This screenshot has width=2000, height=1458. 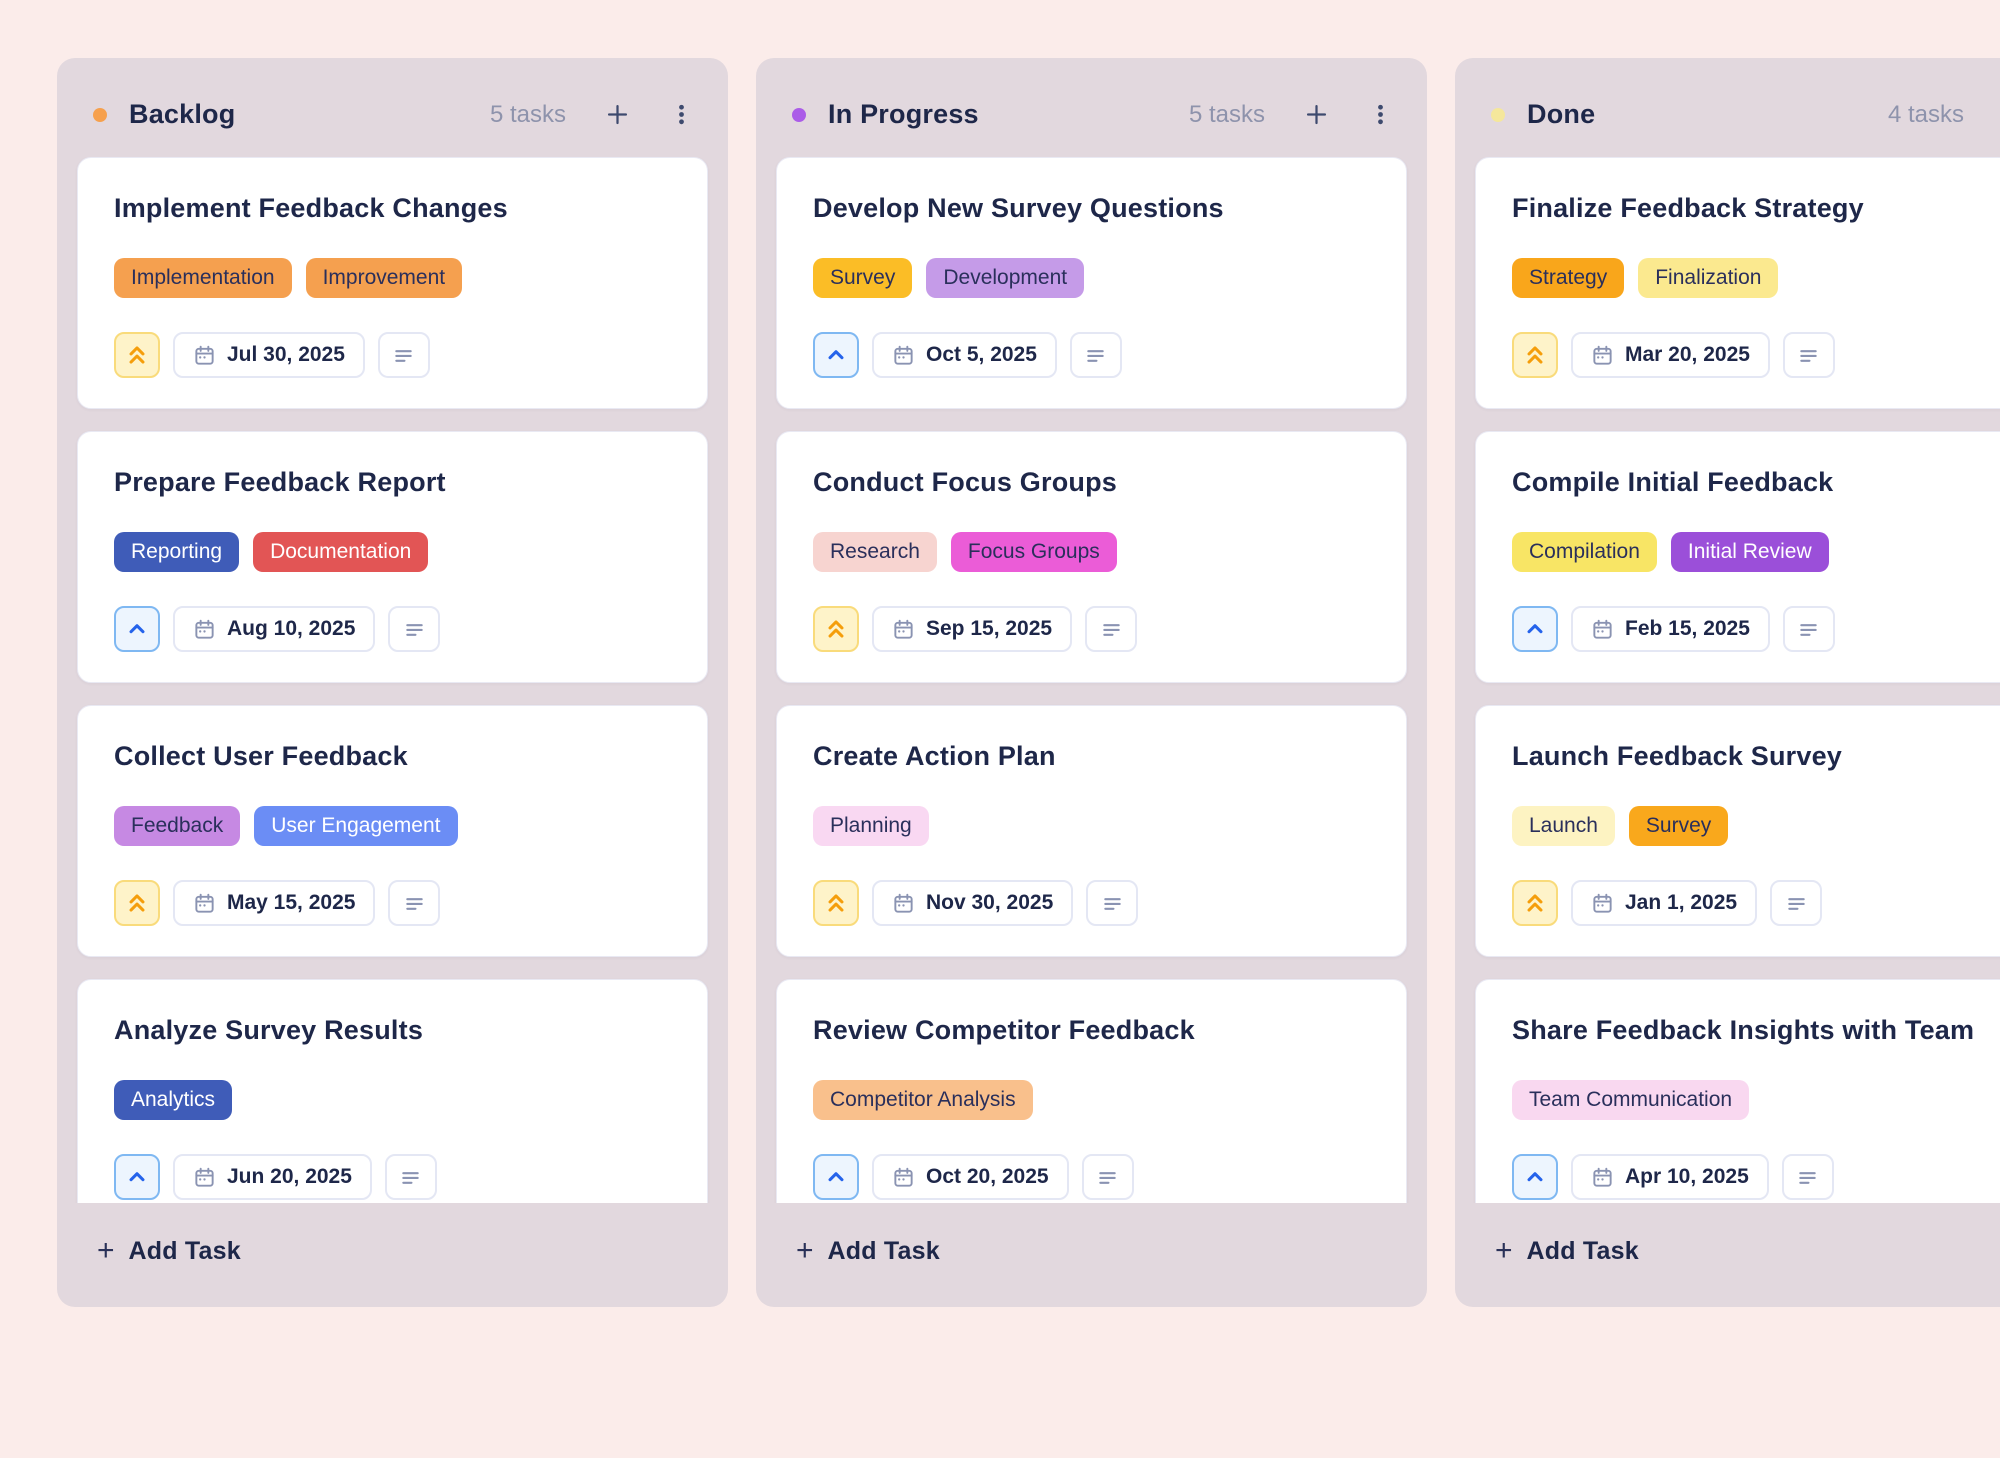 What do you see at coordinates (392, 107) in the screenshot?
I see `column-header: Backlog 5 tasks` at bounding box center [392, 107].